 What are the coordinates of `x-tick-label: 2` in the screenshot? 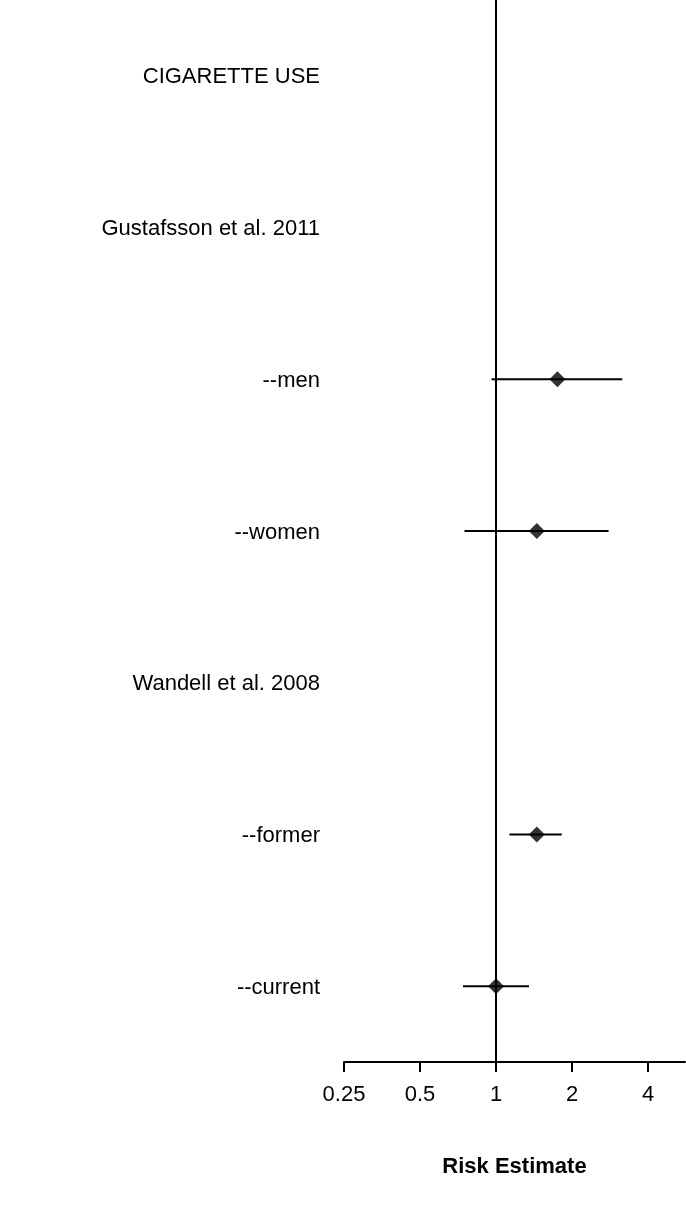 It's located at (572, 1093).